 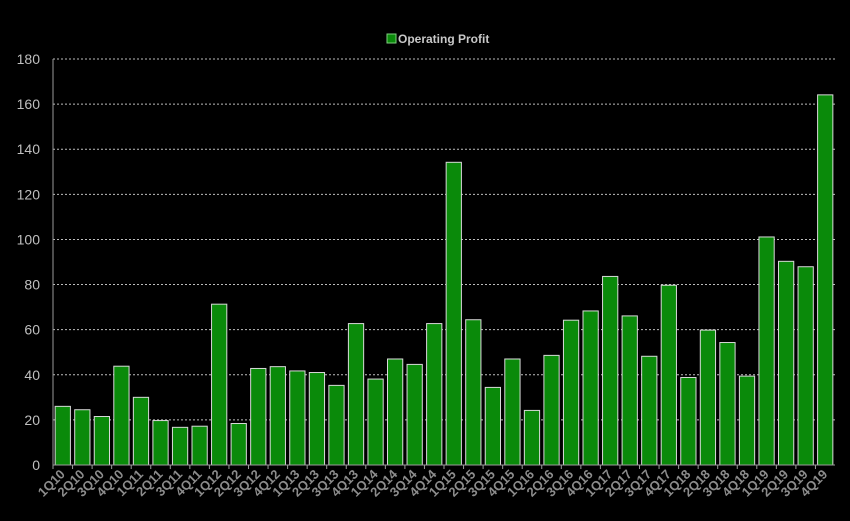 What do you see at coordinates (32, 285) in the screenshot?
I see `y-tick-label: 80` at bounding box center [32, 285].